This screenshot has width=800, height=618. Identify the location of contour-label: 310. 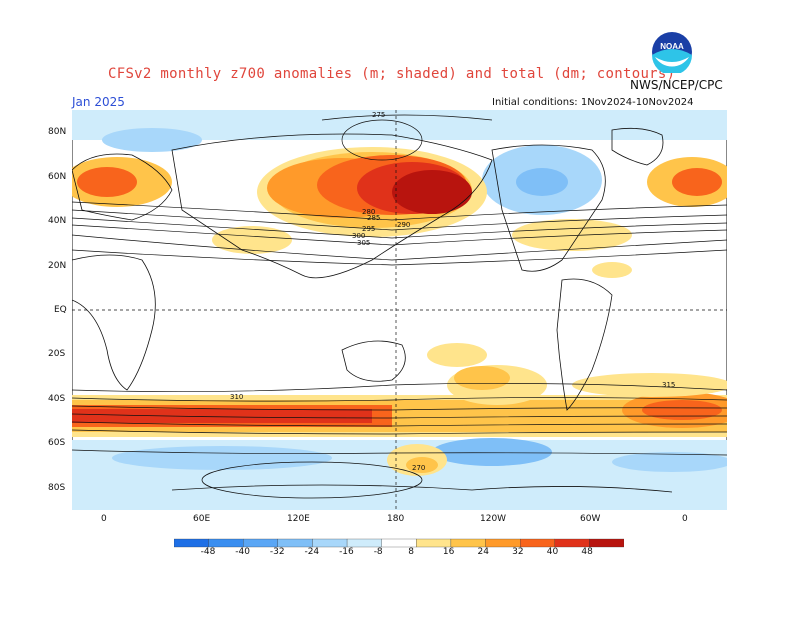
(236, 397).